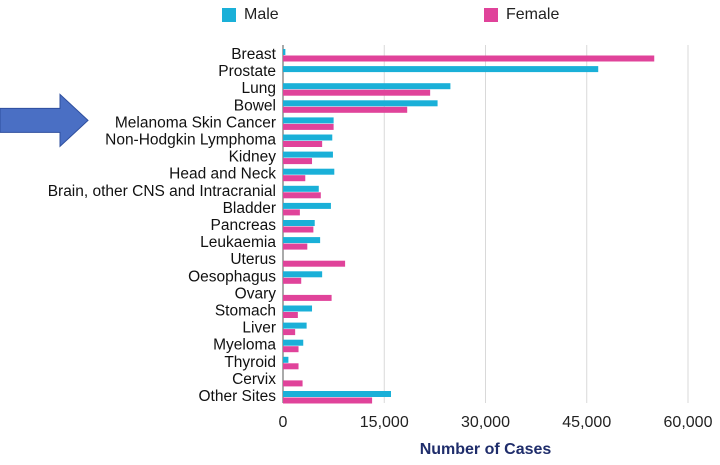 This screenshot has height=465, width=720. Describe the element at coordinates (232, 276) in the screenshot. I see `category-label: Oesophagus` at that location.